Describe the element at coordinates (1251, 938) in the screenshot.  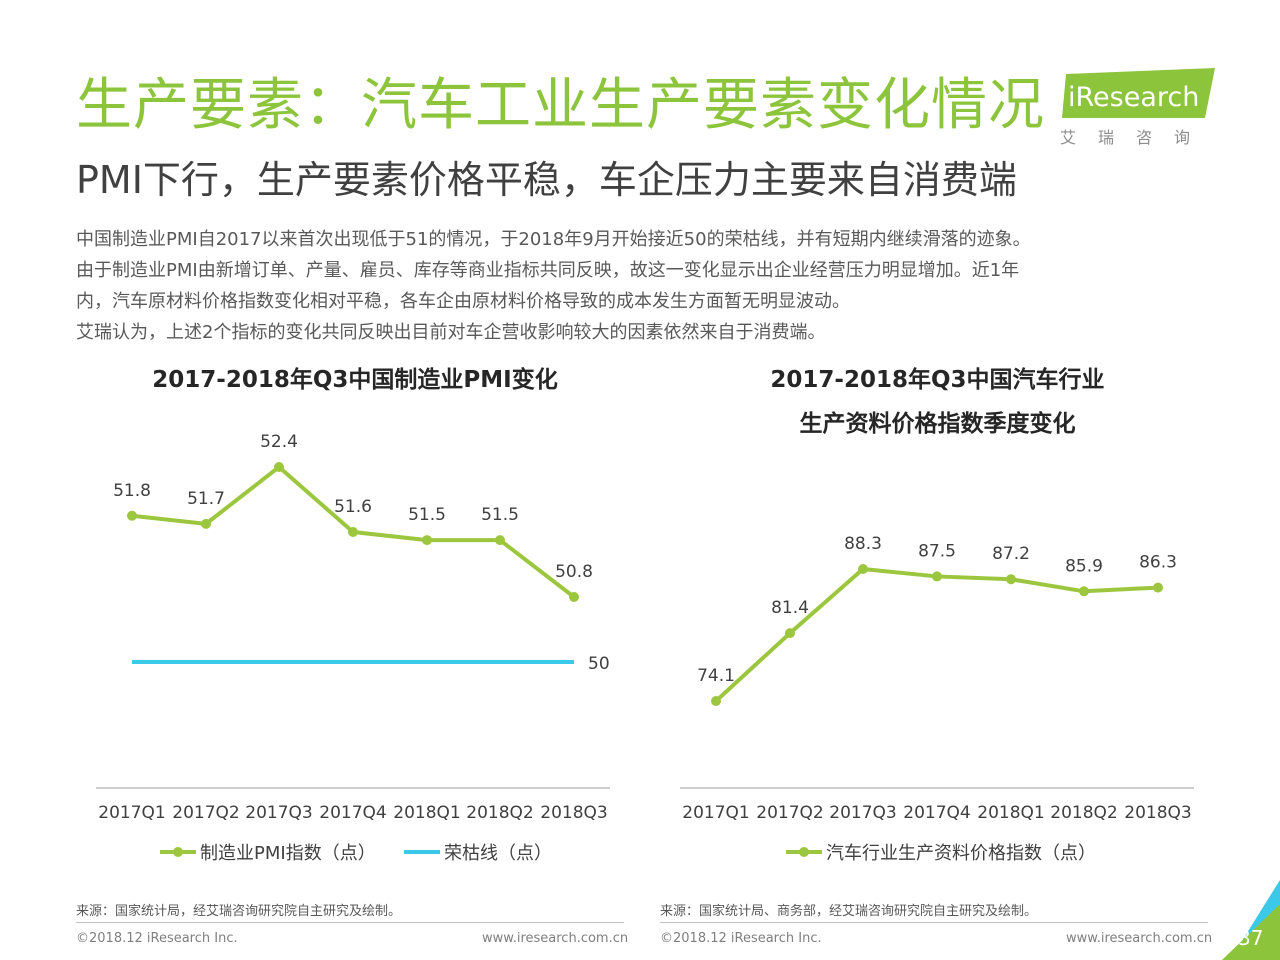
I see `page-number: 37` at that location.